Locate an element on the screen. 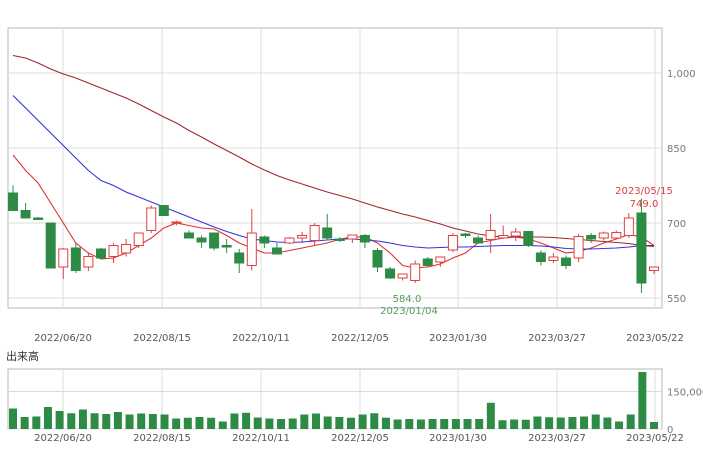  low-value-annotation: 584.0 is located at coordinates (407, 299).